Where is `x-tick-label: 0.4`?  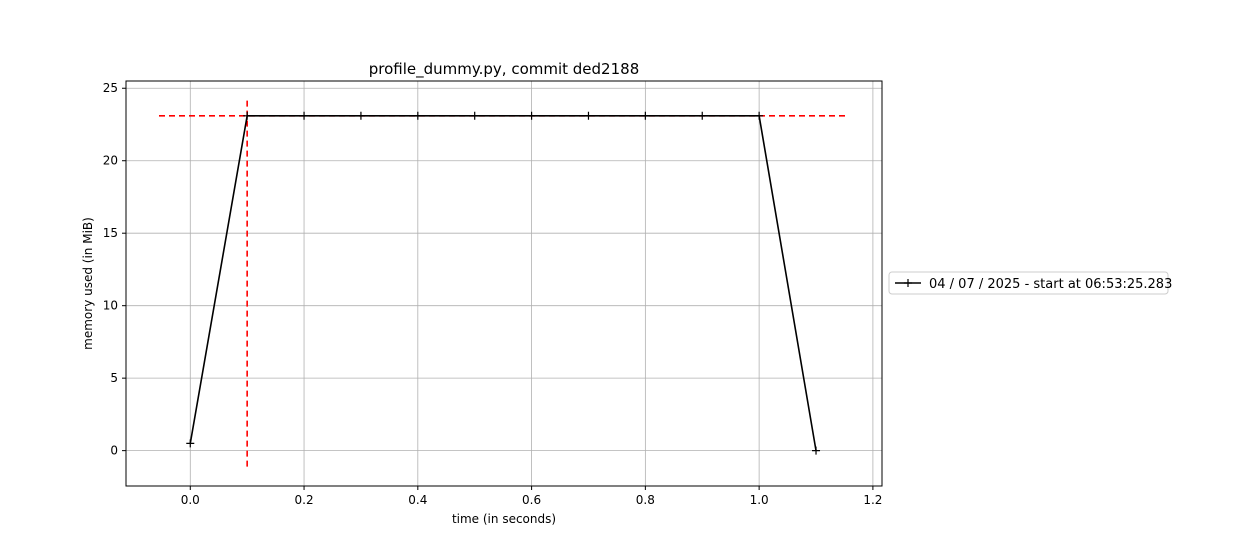
x-tick-label: 0.4 is located at coordinates (417, 500).